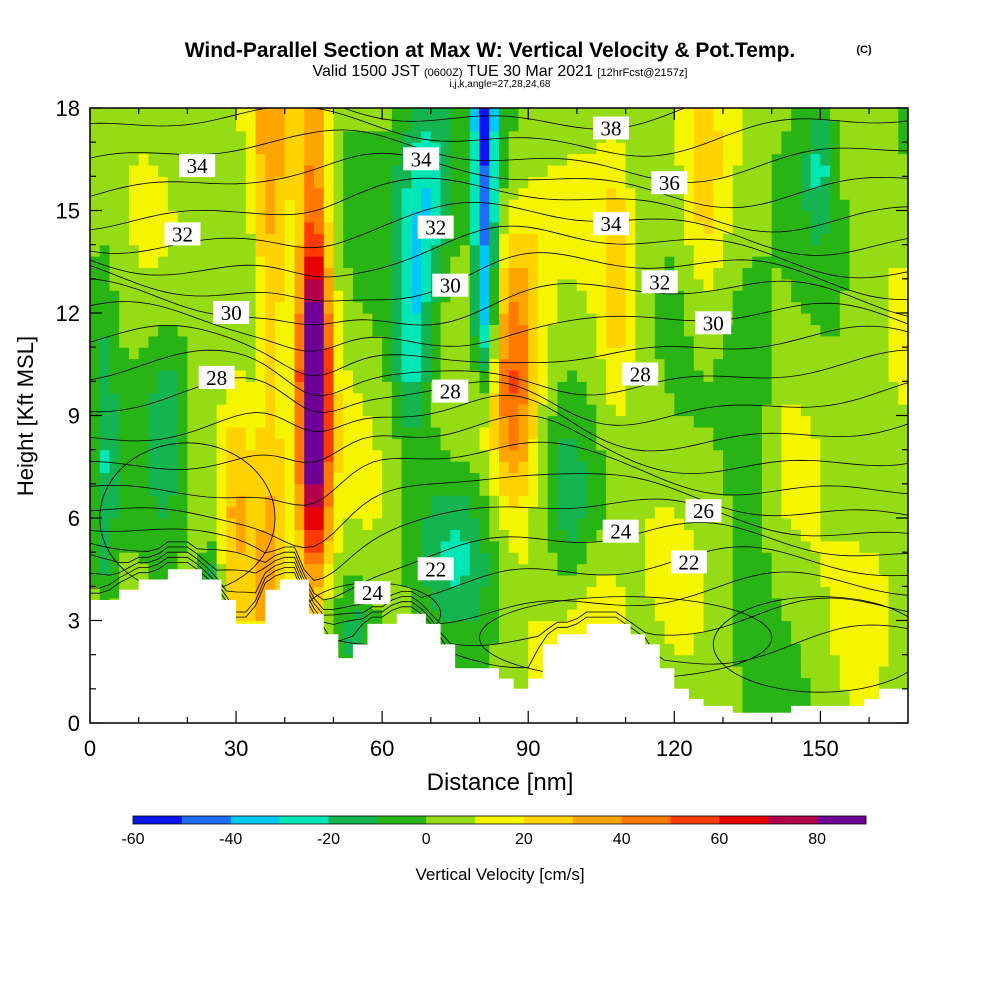 This screenshot has height=1000, width=1000. I want to click on colorbar-tick-label: 60, so click(720, 839).